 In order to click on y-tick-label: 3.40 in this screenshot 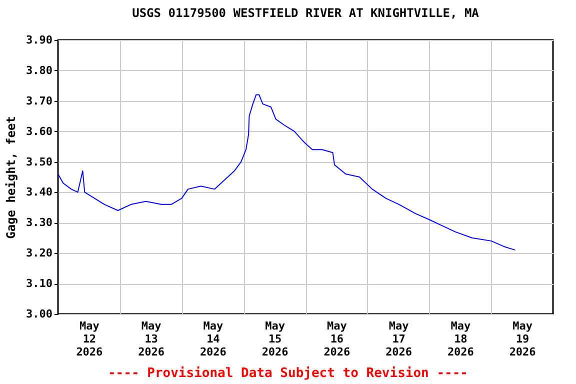, I will do `click(39, 192)`.